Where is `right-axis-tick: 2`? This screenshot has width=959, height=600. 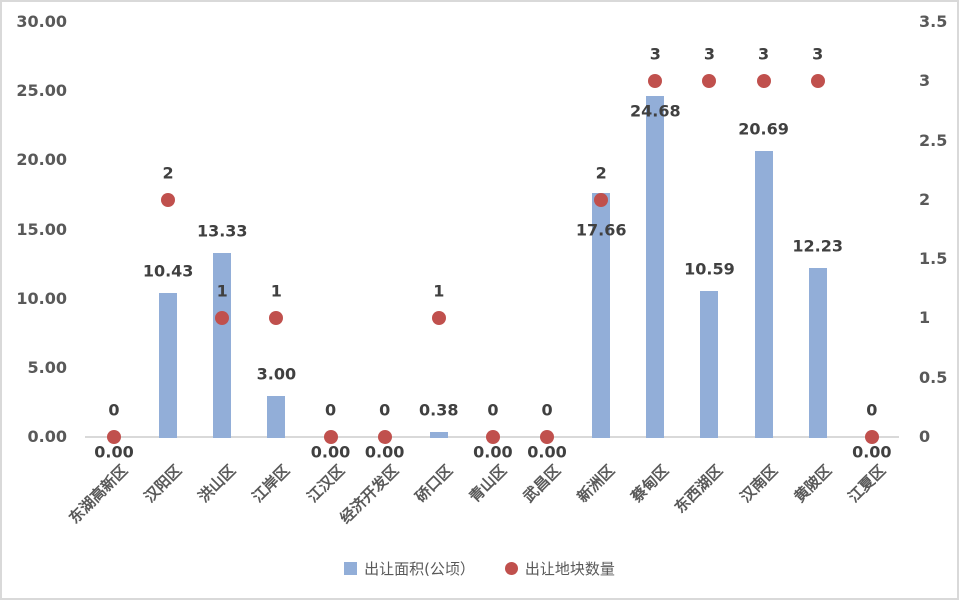 right-axis-tick: 2 is located at coordinates (925, 199).